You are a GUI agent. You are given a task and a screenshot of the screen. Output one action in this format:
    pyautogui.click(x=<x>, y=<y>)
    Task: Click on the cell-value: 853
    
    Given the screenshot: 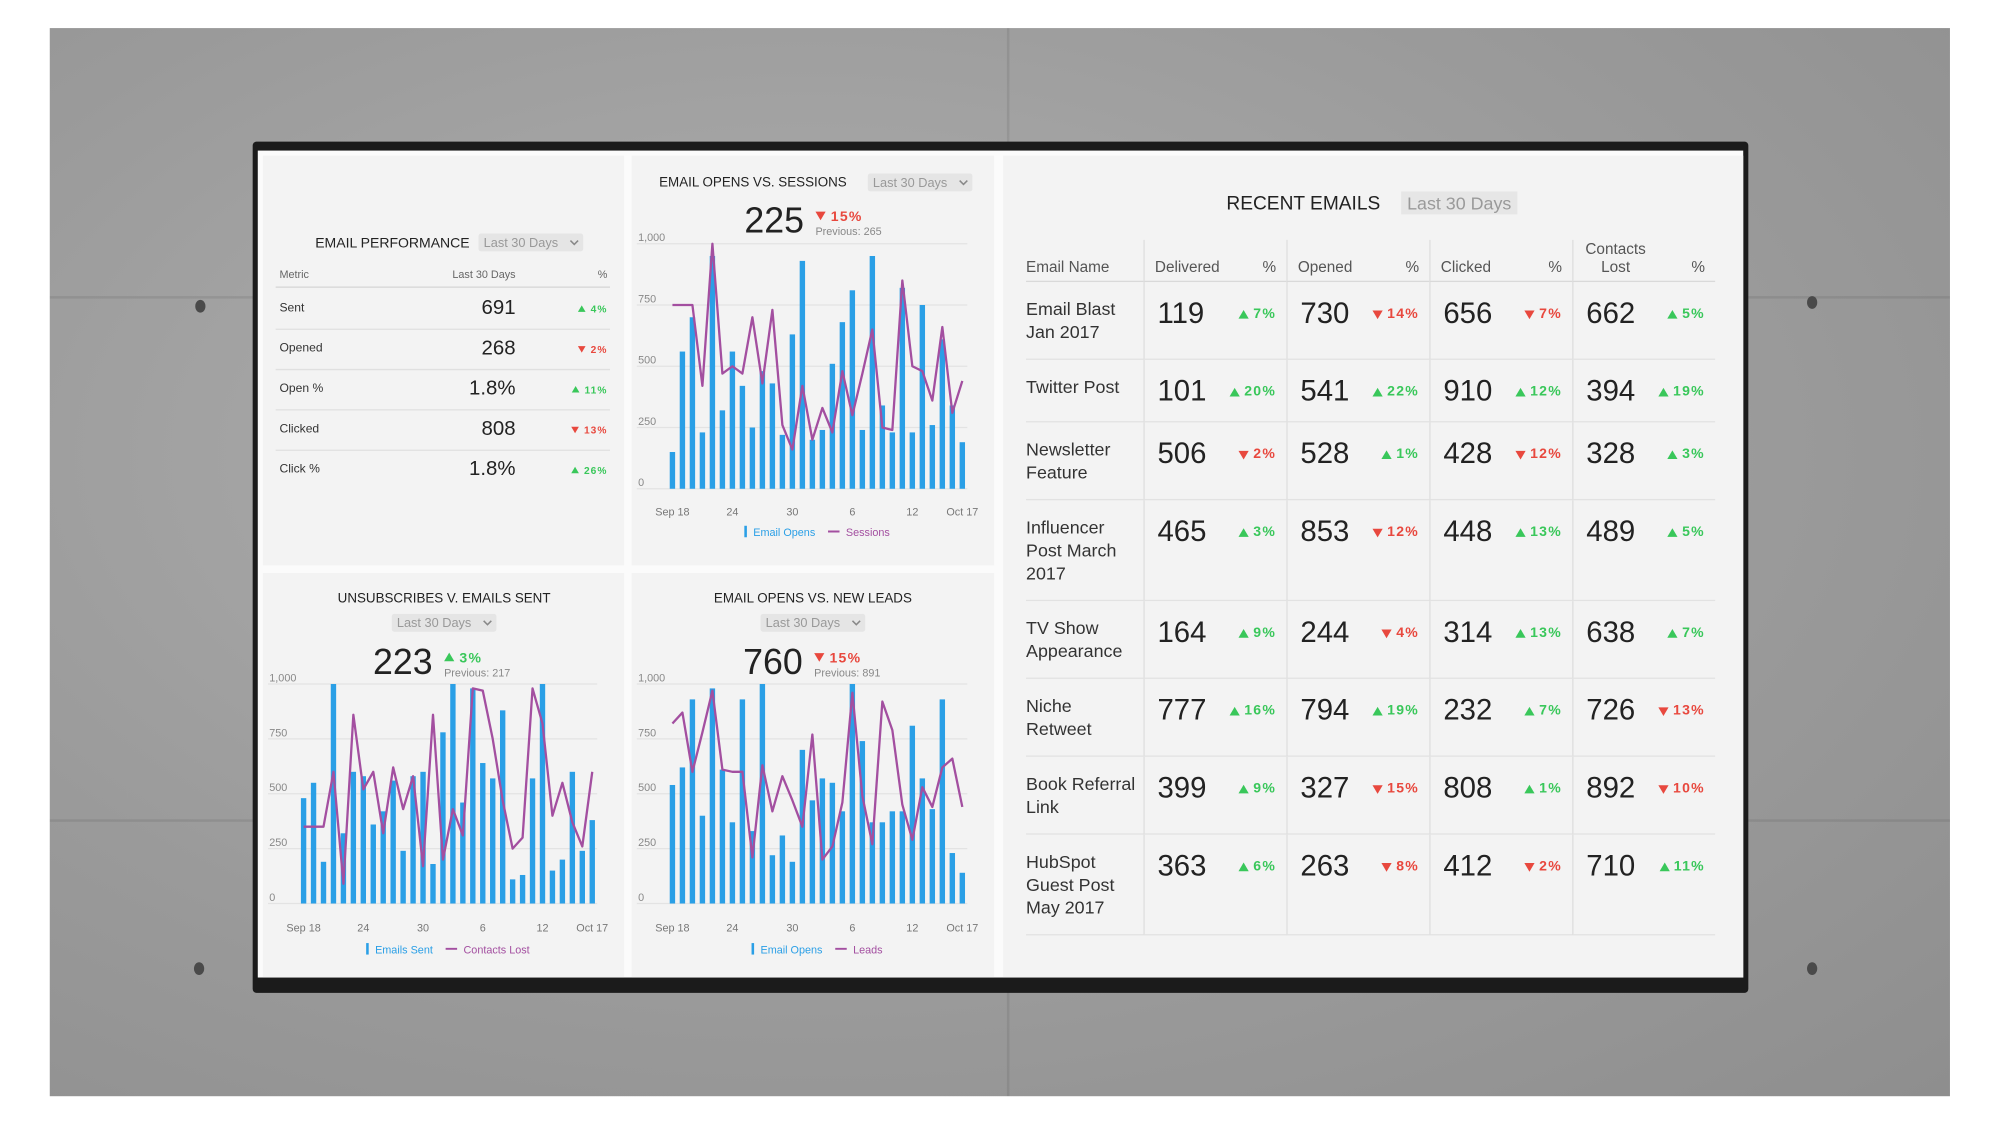 What is the action you would take?
    pyautogui.click(x=1325, y=531)
    